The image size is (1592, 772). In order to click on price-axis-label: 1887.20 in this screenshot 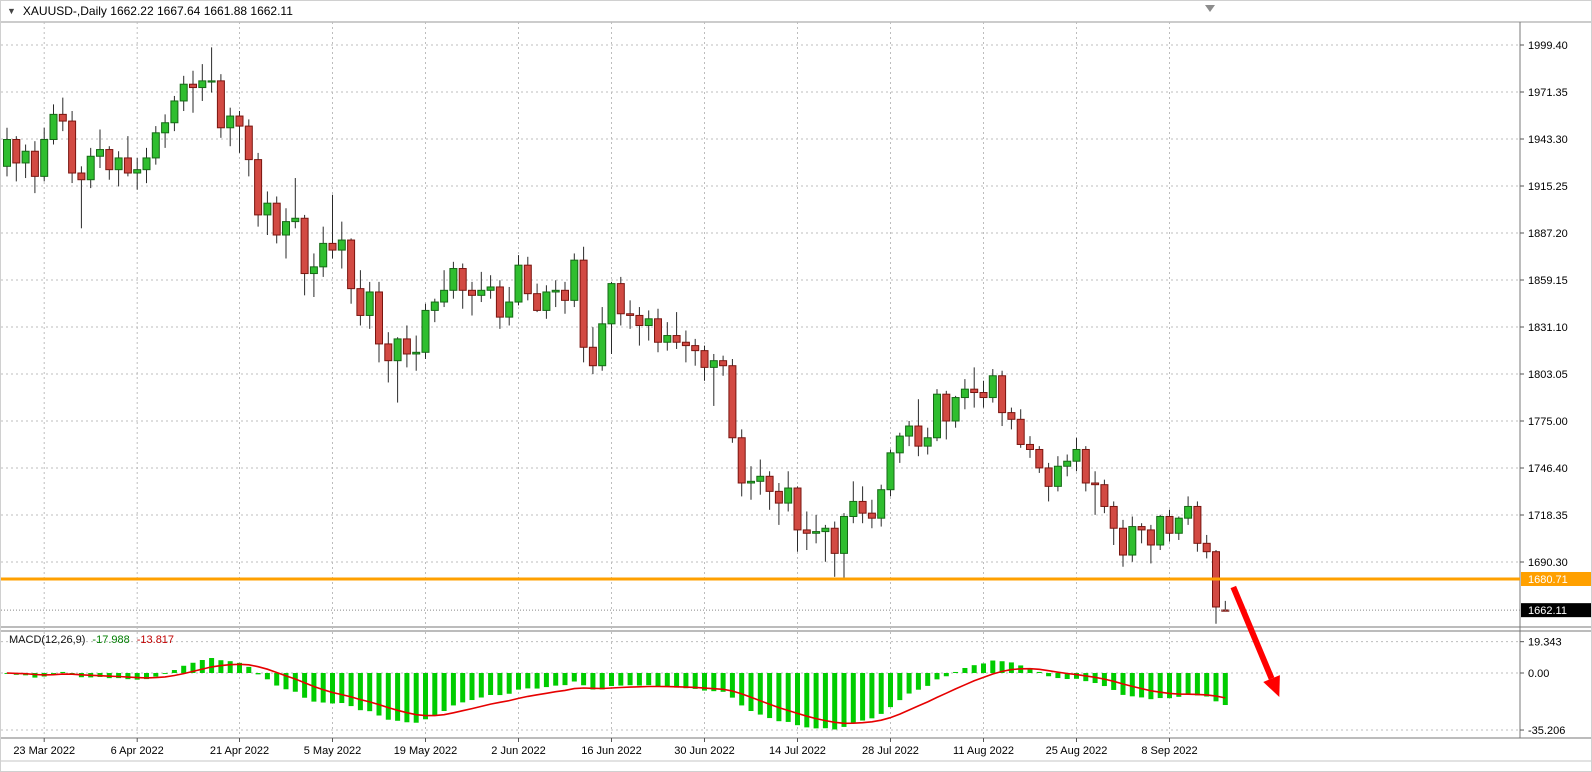, I will do `click(1548, 234)`.